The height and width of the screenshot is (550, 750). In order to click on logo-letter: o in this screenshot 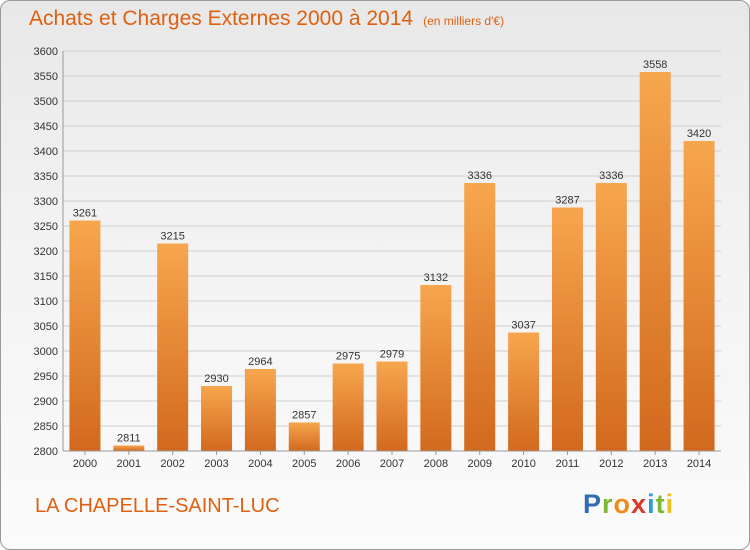, I will do `click(622, 504)`.